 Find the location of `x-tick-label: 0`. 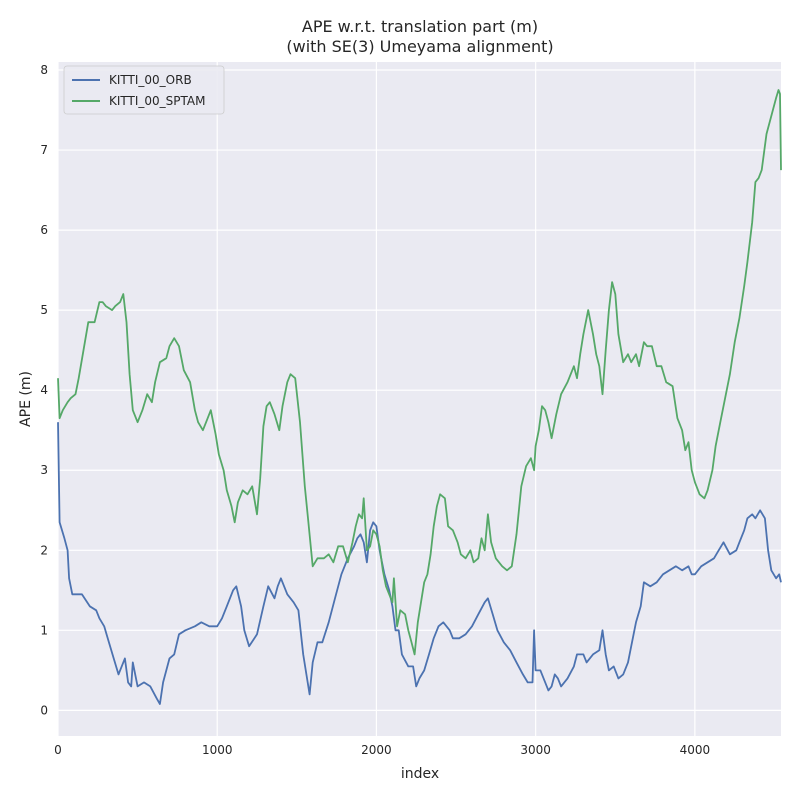

x-tick-label: 0 is located at coordinates (58, 750).